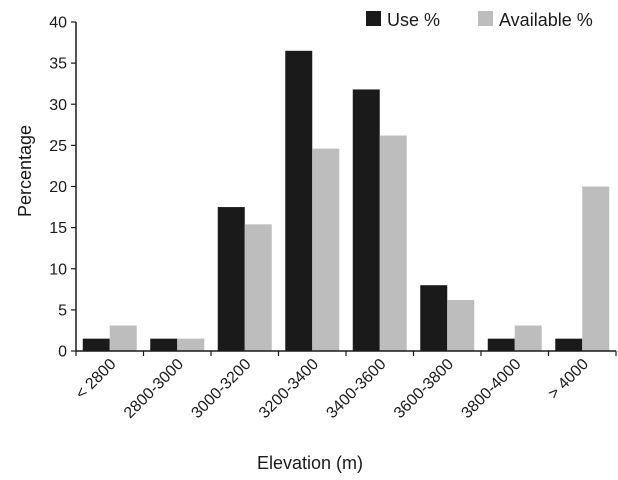 This screenshot has height=480, width=618. Describe the element at coordinates (25, 171) in the screenshot. I see `y-axis-title: Percentage` at that location.